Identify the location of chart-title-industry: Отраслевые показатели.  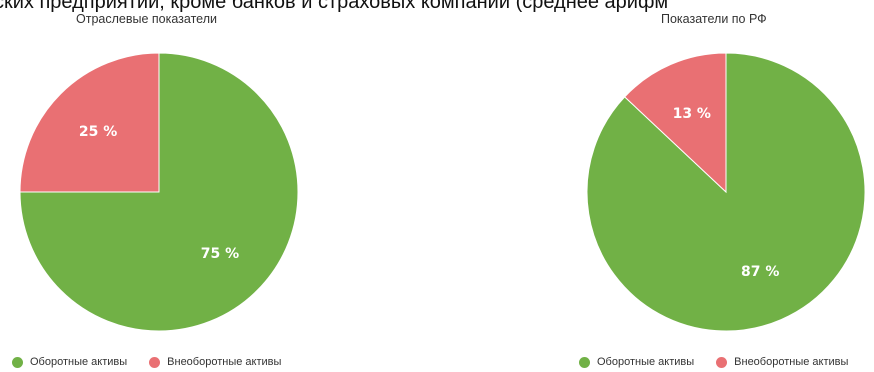
(146, 19).